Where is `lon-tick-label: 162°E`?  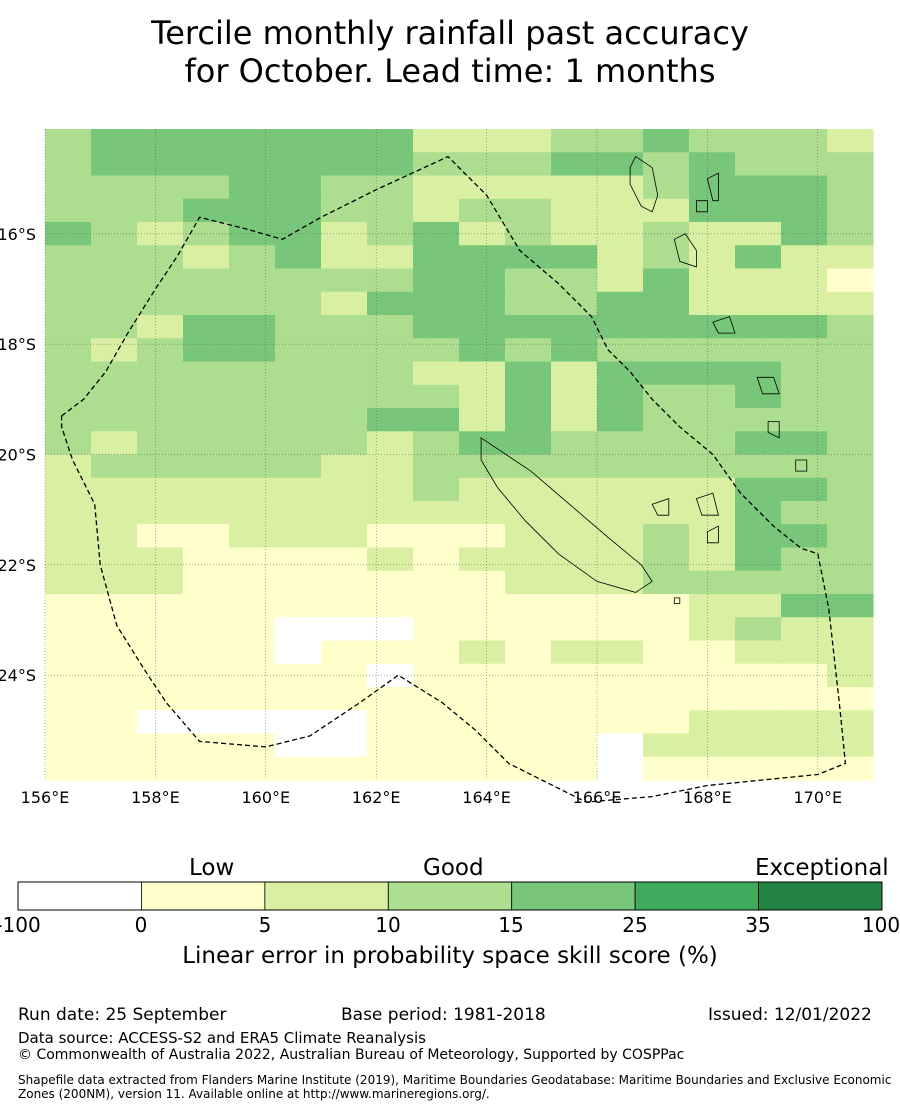
lon-tick-label: 162°E is located at coordinates (376, 797).